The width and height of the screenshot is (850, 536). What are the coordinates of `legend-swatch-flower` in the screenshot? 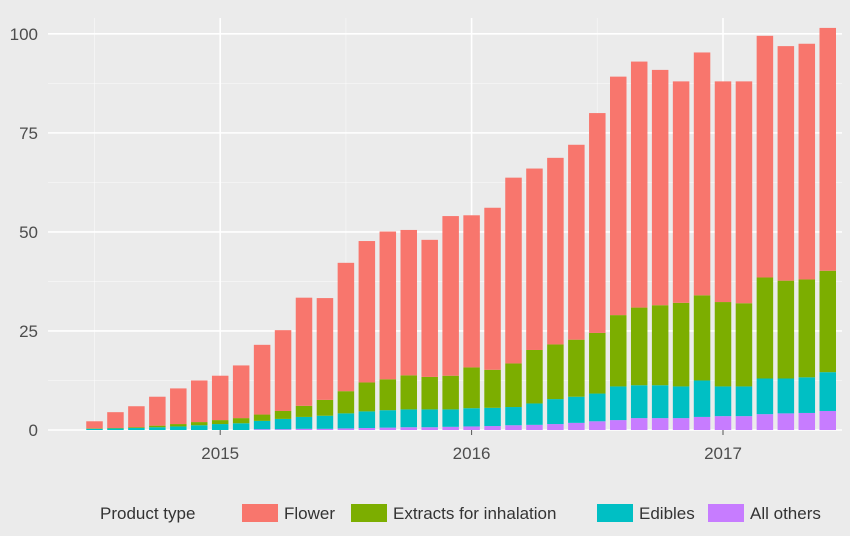 It's located at (260, 513).